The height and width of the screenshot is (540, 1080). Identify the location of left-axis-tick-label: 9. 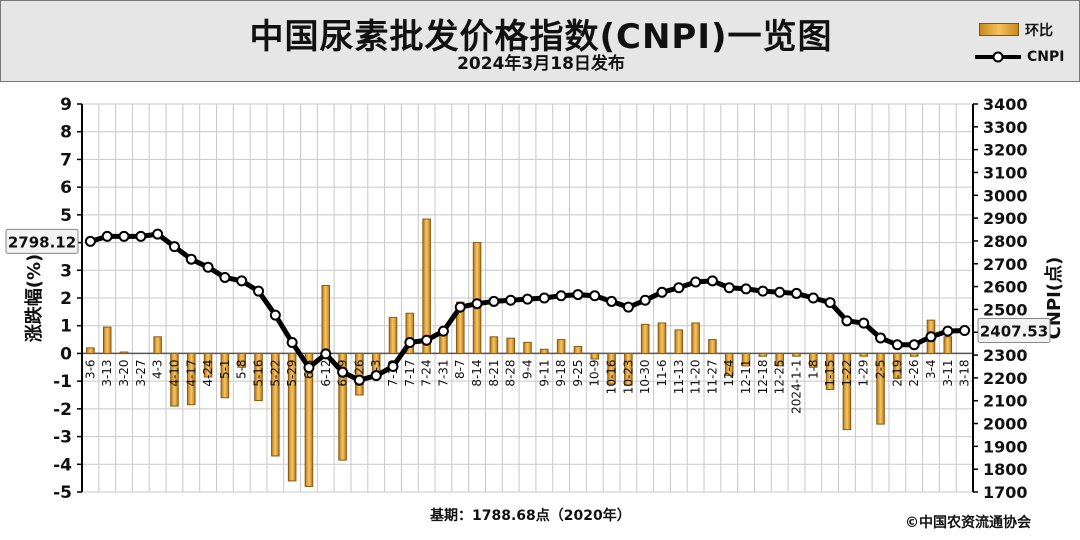
(66, 105).